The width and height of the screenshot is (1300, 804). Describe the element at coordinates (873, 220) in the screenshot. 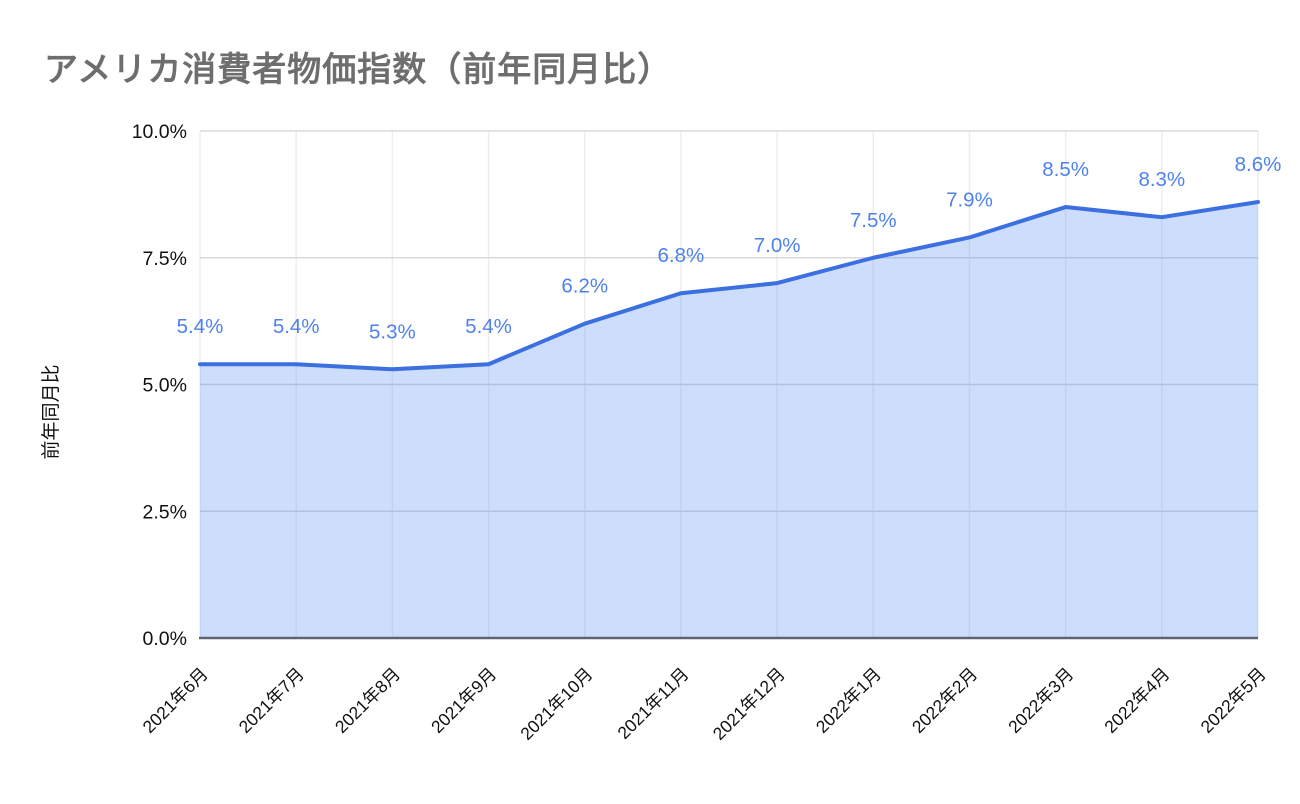

I see `data-label: 7.5%` at that location.